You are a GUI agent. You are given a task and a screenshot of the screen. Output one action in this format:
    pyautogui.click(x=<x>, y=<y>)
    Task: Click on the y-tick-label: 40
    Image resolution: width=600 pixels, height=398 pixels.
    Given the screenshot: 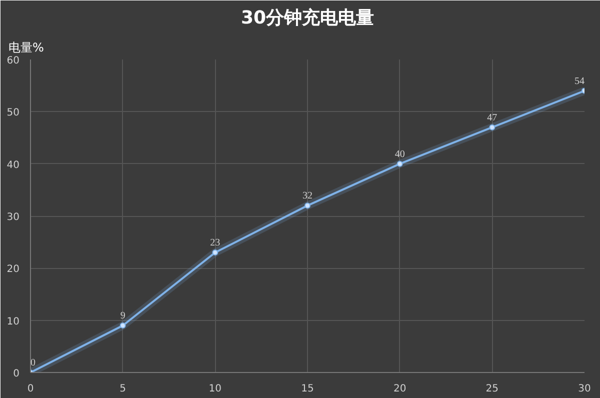 What is the action you would take?
    pyautogui.click(x=13, y=165)
    